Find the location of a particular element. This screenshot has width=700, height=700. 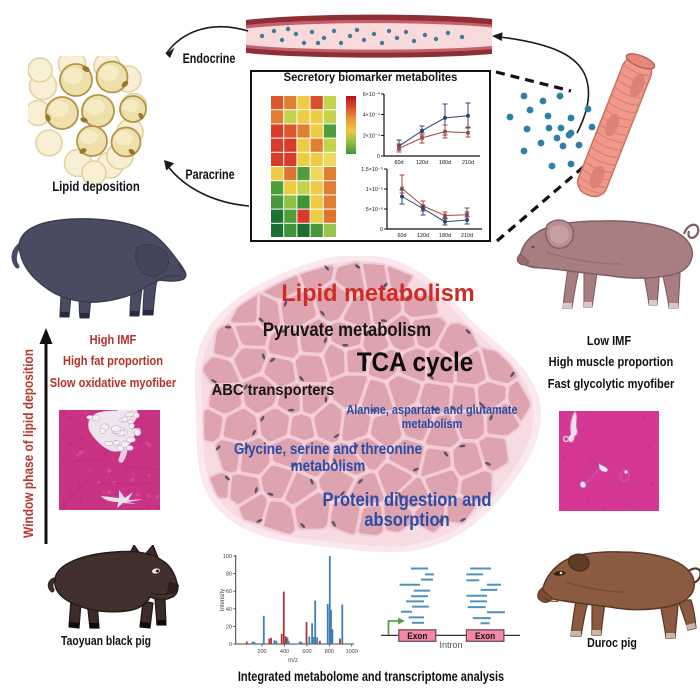

svg-text: 4×10⁻⁴ is located at coordinates (372, 116).